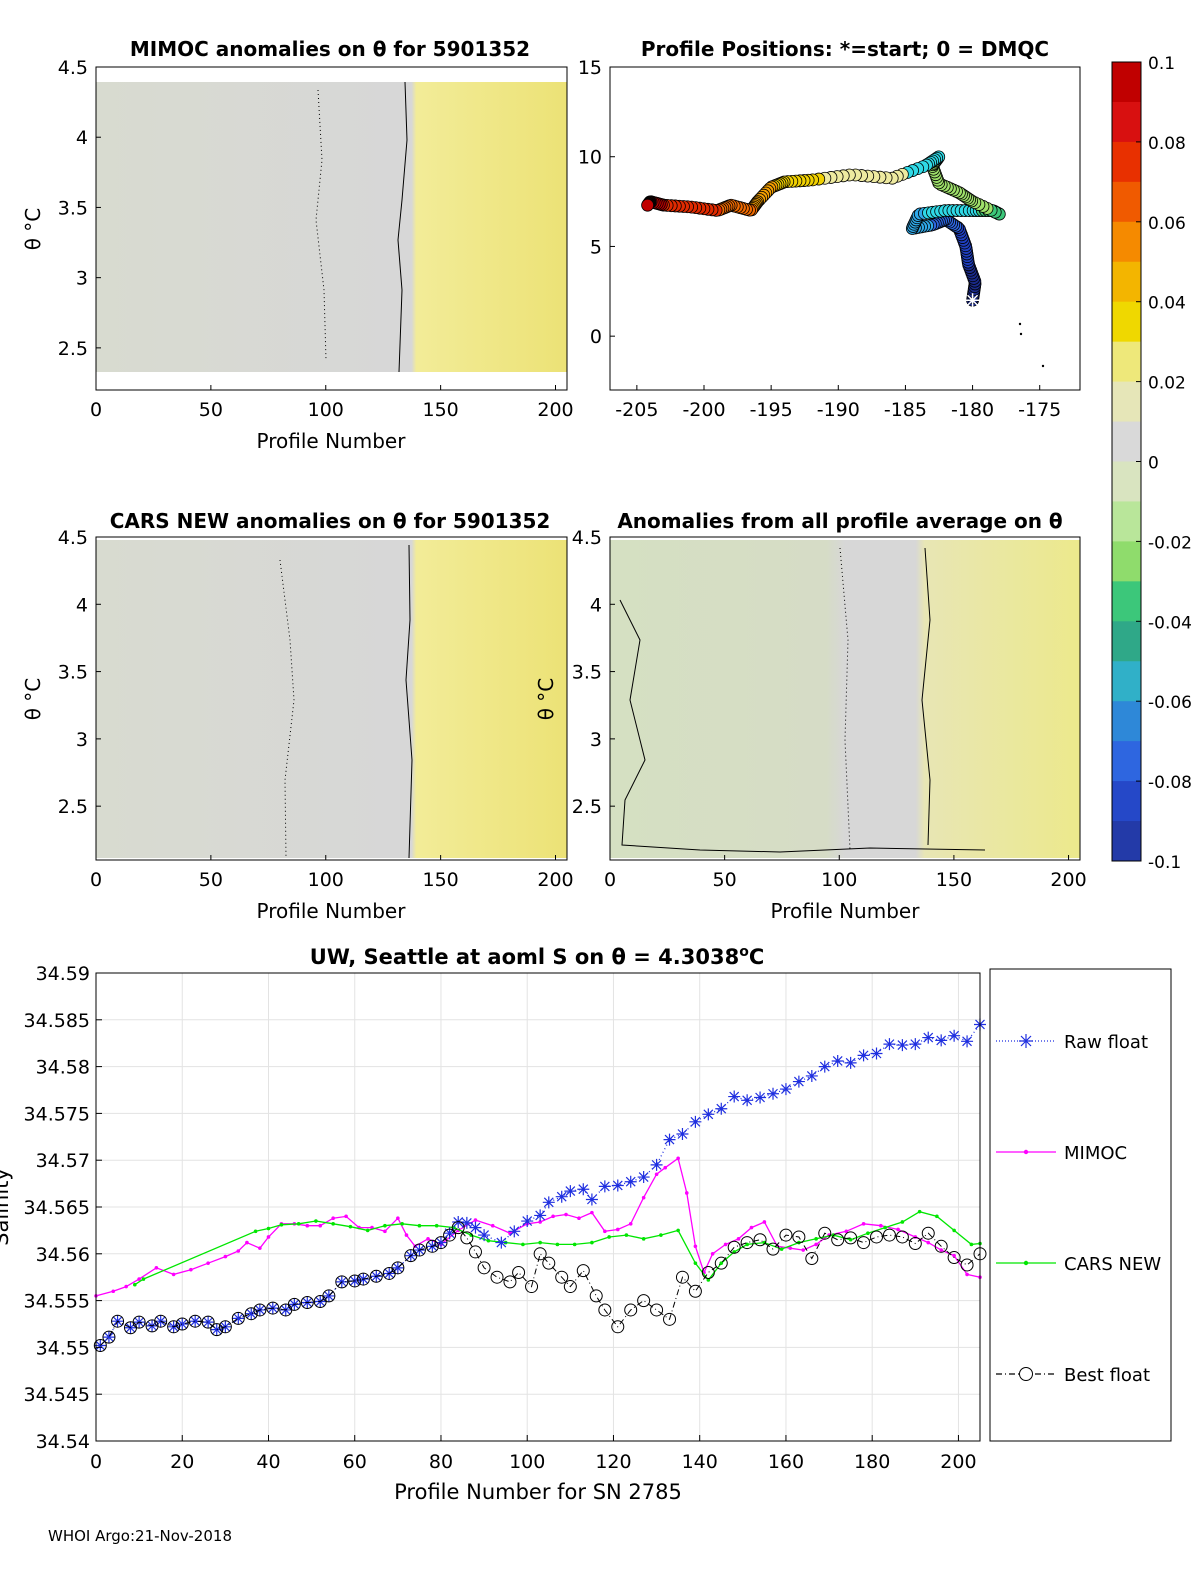 The height and width of the screenshot is (1575, 1200). What do you see at coordinates (972, 410) in the screenshot?
I see `x-tick-label: -180` at bounding box center [972, 410].